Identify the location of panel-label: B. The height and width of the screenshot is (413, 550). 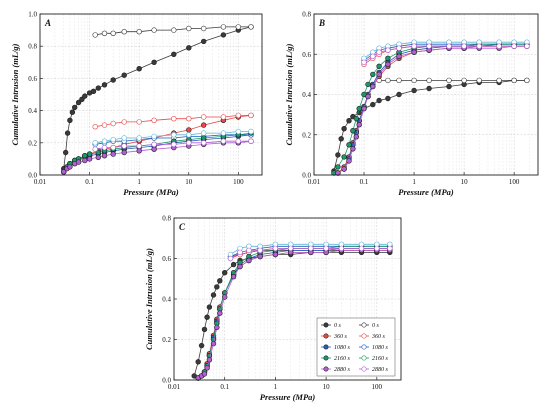
(321, 23).